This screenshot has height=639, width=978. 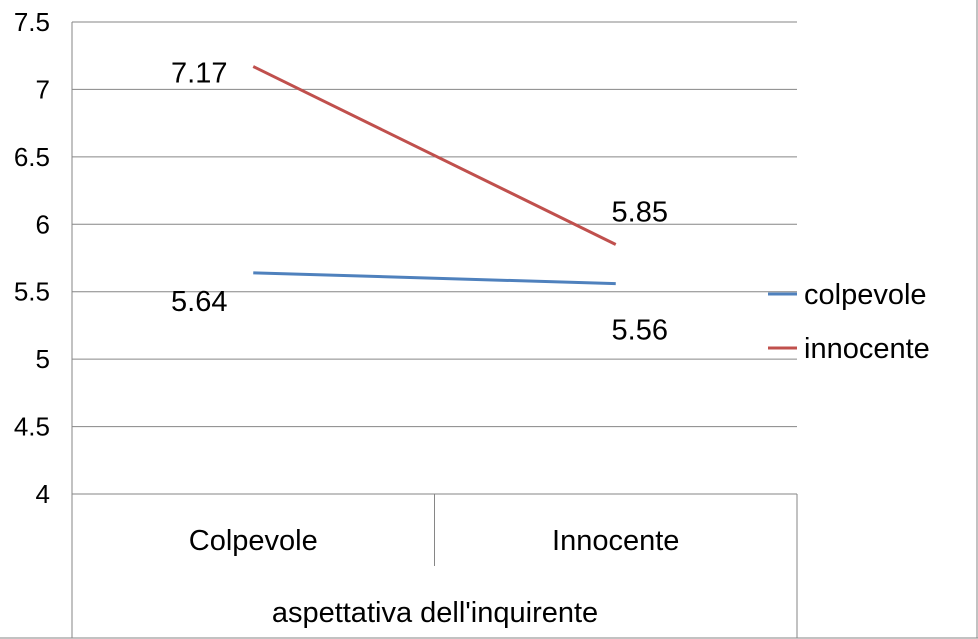 I want to click on y-tick-label: 7.5, so click(x=32, y=22).